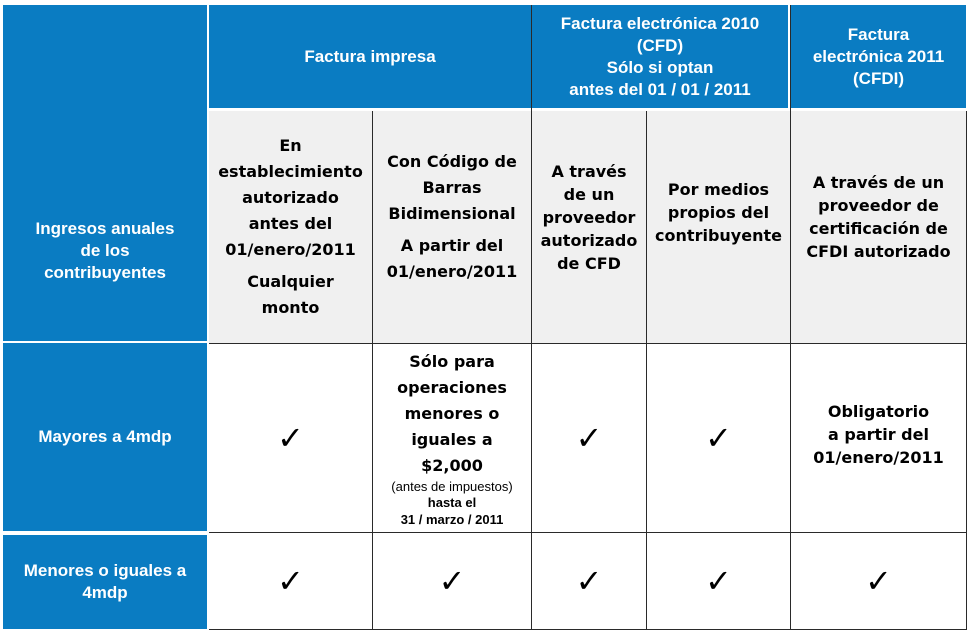 Image resolution: width=971 pixels, height=634 pixels. I want to click on col5-line-1: A través de un, so click(878, 182).